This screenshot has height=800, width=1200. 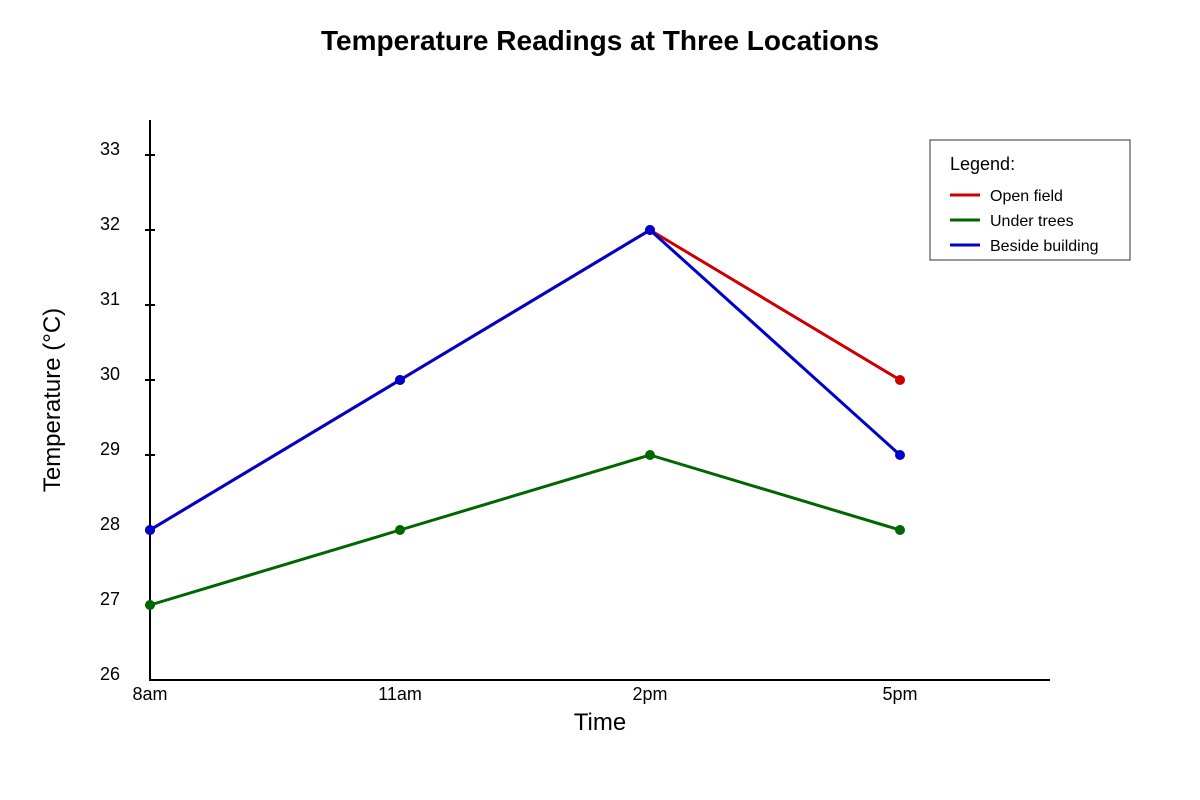 I want to click on y-tick-label: 26, so click(x=110, y=674).